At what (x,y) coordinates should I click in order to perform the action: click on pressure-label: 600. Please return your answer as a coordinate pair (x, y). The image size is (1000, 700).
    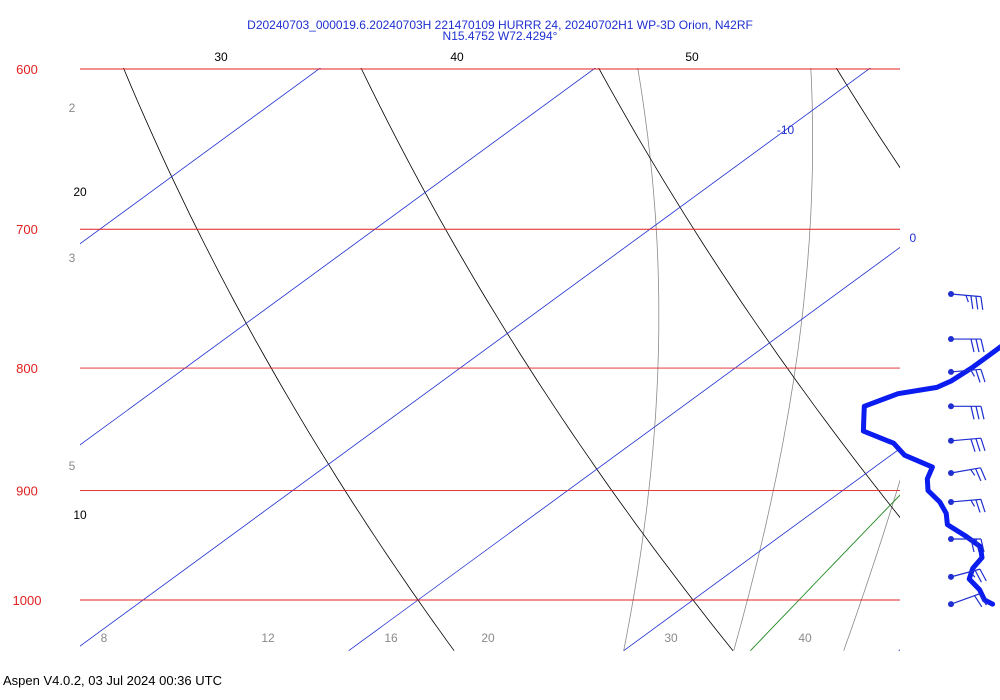
    Looking at the image, I should click on (27, 69).